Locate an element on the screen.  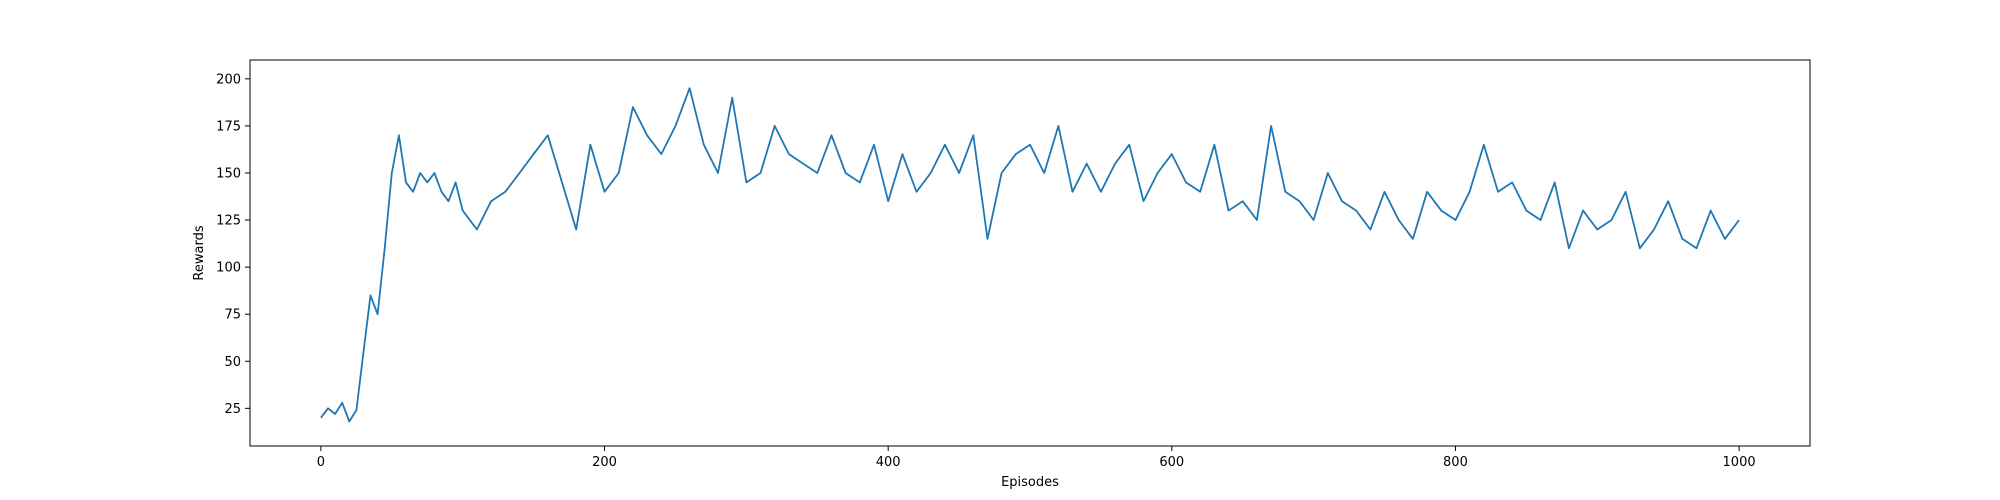
x-tick-label: 200 is located at coordinates (604, 462).